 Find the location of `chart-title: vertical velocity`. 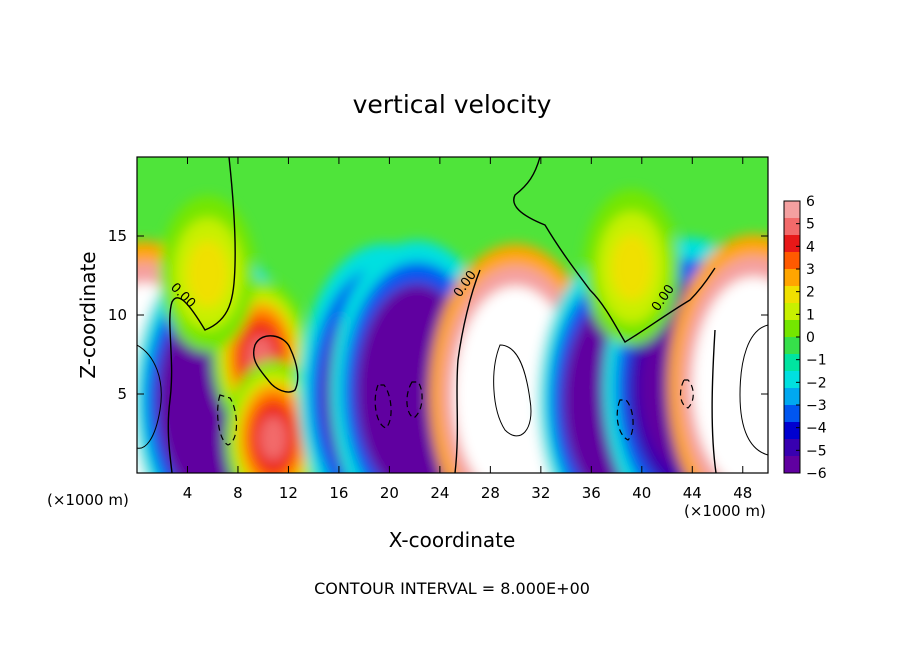

chart-title: vertical velocity is located at coordinates (452, 104).